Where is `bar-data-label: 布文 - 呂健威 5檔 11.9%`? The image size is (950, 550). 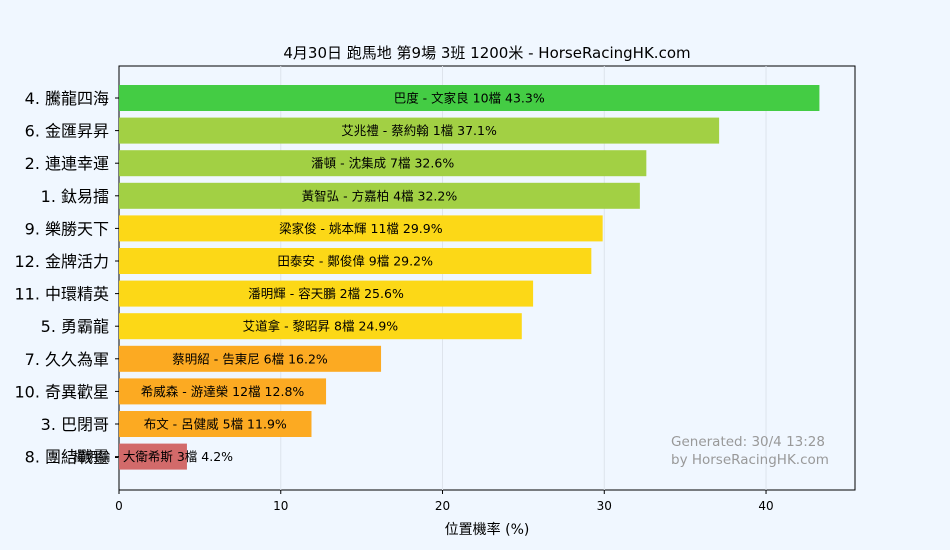
bar-data-label: 布文 - 呂健威 5檔 11.9% is located at coordinates (215, 424).